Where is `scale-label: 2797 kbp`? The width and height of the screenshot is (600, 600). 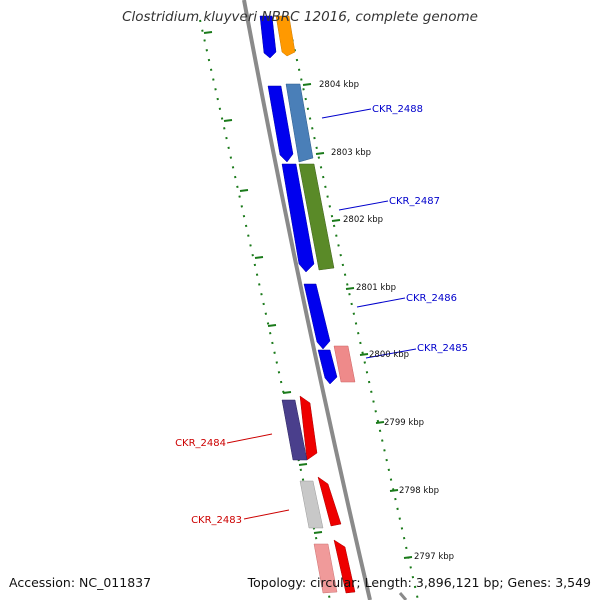
scale-label: 2797 kbp is located at coordinates (434, 557).